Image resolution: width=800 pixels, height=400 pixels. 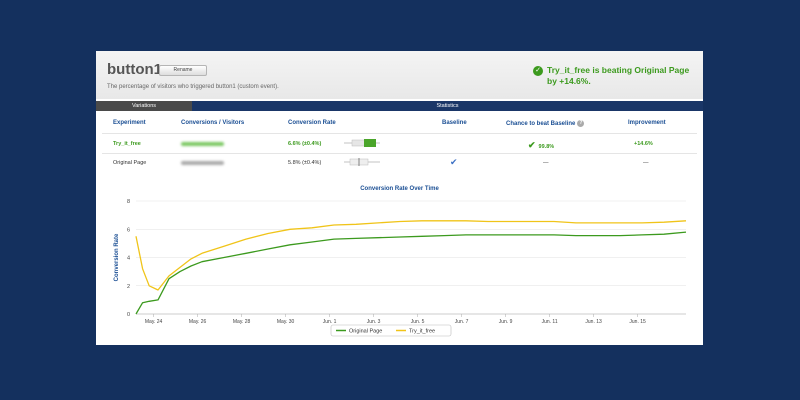 What do you see at coordinates (117, 257) in the screenshot?
I see `y-axis-label: Conversion Rate` at bounding box center [117, 257].